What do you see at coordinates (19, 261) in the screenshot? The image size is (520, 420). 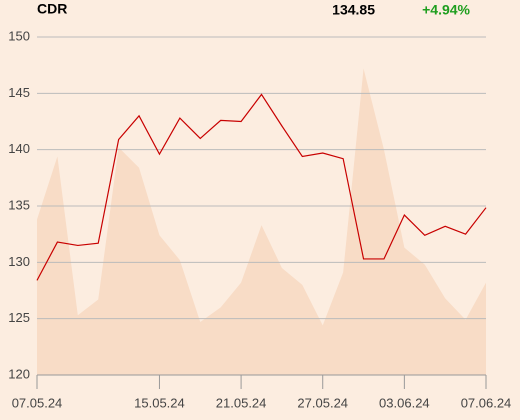 I see `y-tick-label: 130` at bounding box center [19, 261].